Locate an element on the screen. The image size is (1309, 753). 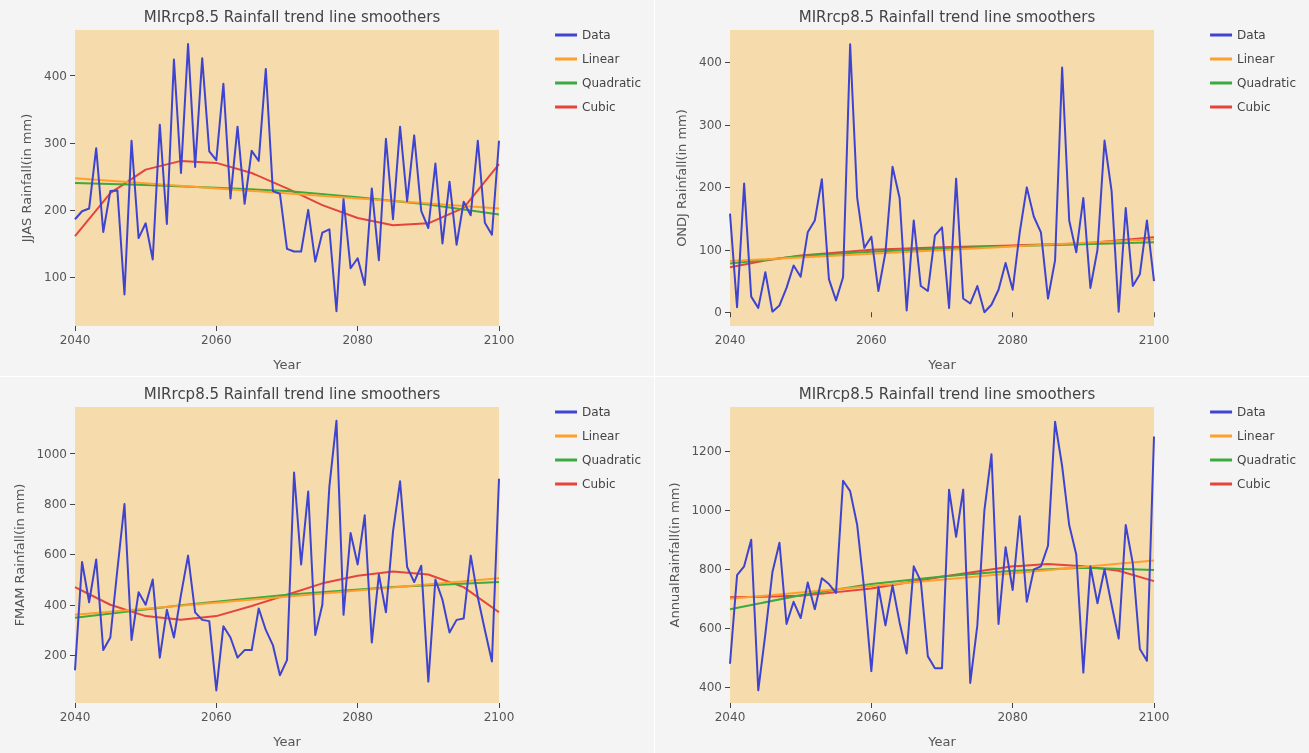
y-tick-label: 1200 is located at coordinates (706, 451).